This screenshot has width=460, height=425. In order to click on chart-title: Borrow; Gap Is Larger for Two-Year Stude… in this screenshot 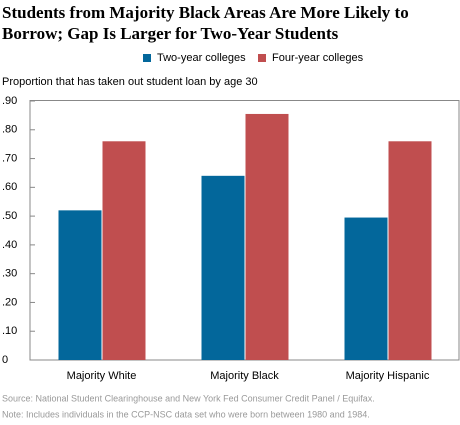, I will do `click(170, 33)`.